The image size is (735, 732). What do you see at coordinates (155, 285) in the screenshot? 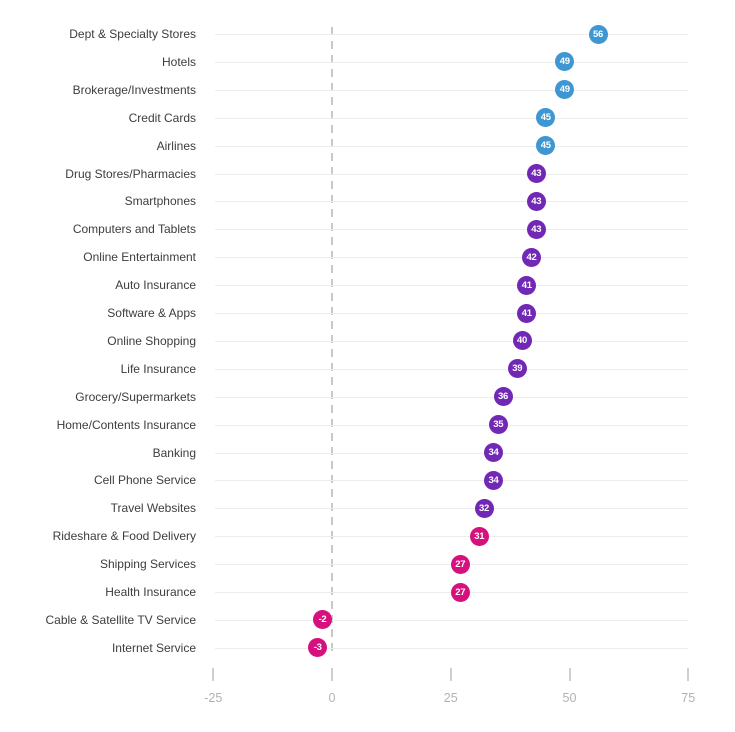
I see `category-label: Auto Insurance` at bounding box center [155, 285].